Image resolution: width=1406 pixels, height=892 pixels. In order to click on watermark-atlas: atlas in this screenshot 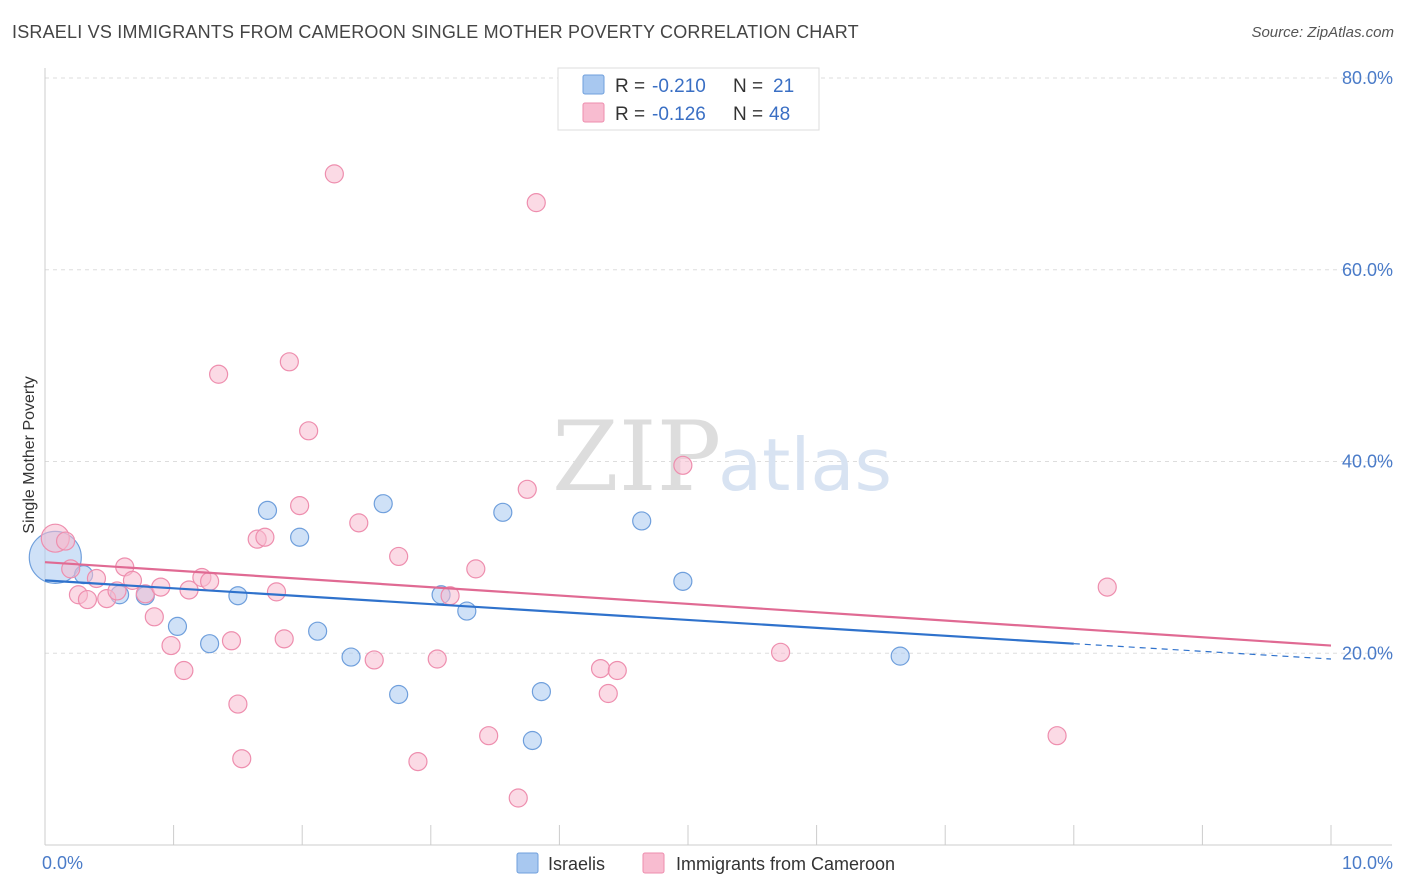, I will do `click(805, 465)`.